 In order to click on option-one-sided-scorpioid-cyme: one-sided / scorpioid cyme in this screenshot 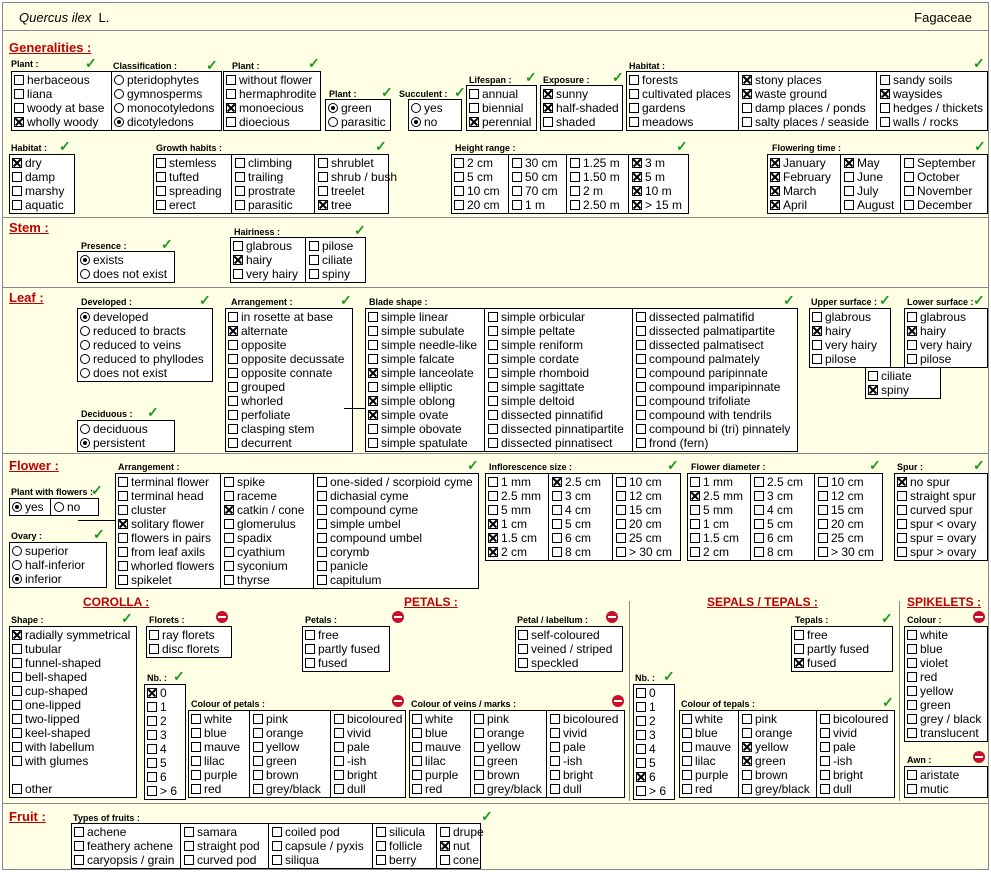, I will do `click(395, 482)`.